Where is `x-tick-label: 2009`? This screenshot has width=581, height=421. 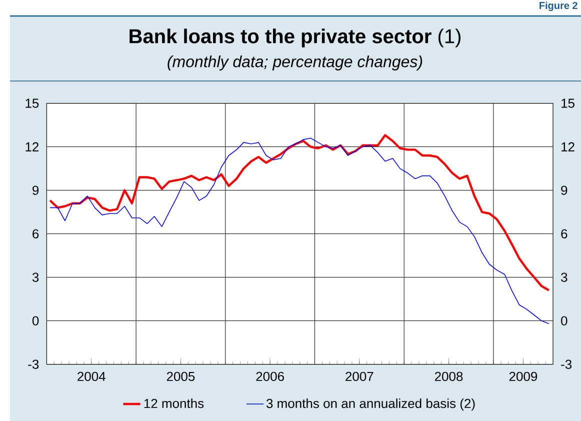
x-tick-label: 2009 is located at coordinates (523, 377).